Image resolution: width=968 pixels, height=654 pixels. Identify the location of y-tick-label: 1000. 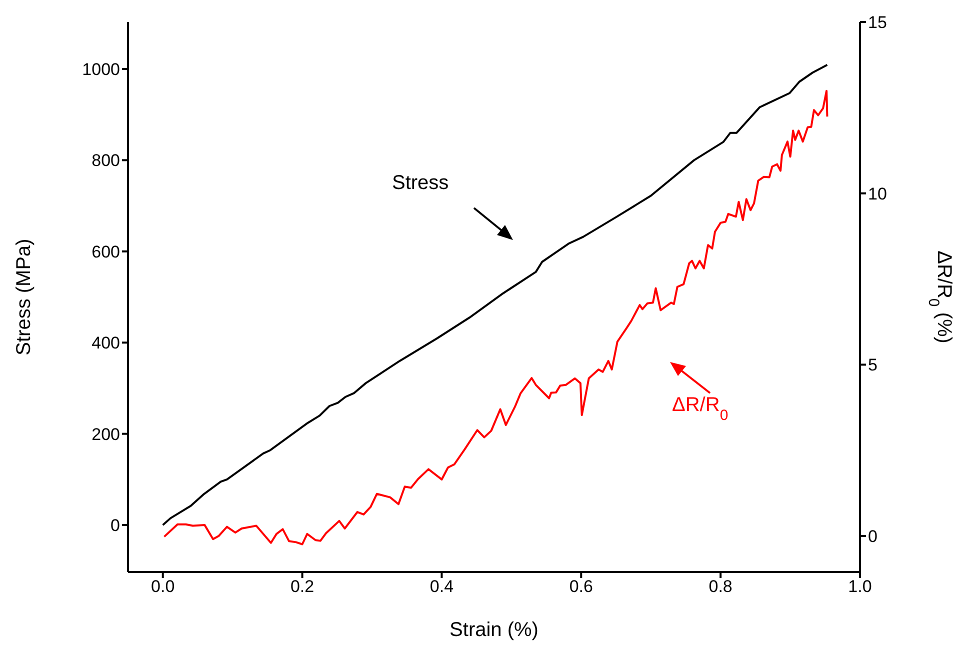
(101, 70).